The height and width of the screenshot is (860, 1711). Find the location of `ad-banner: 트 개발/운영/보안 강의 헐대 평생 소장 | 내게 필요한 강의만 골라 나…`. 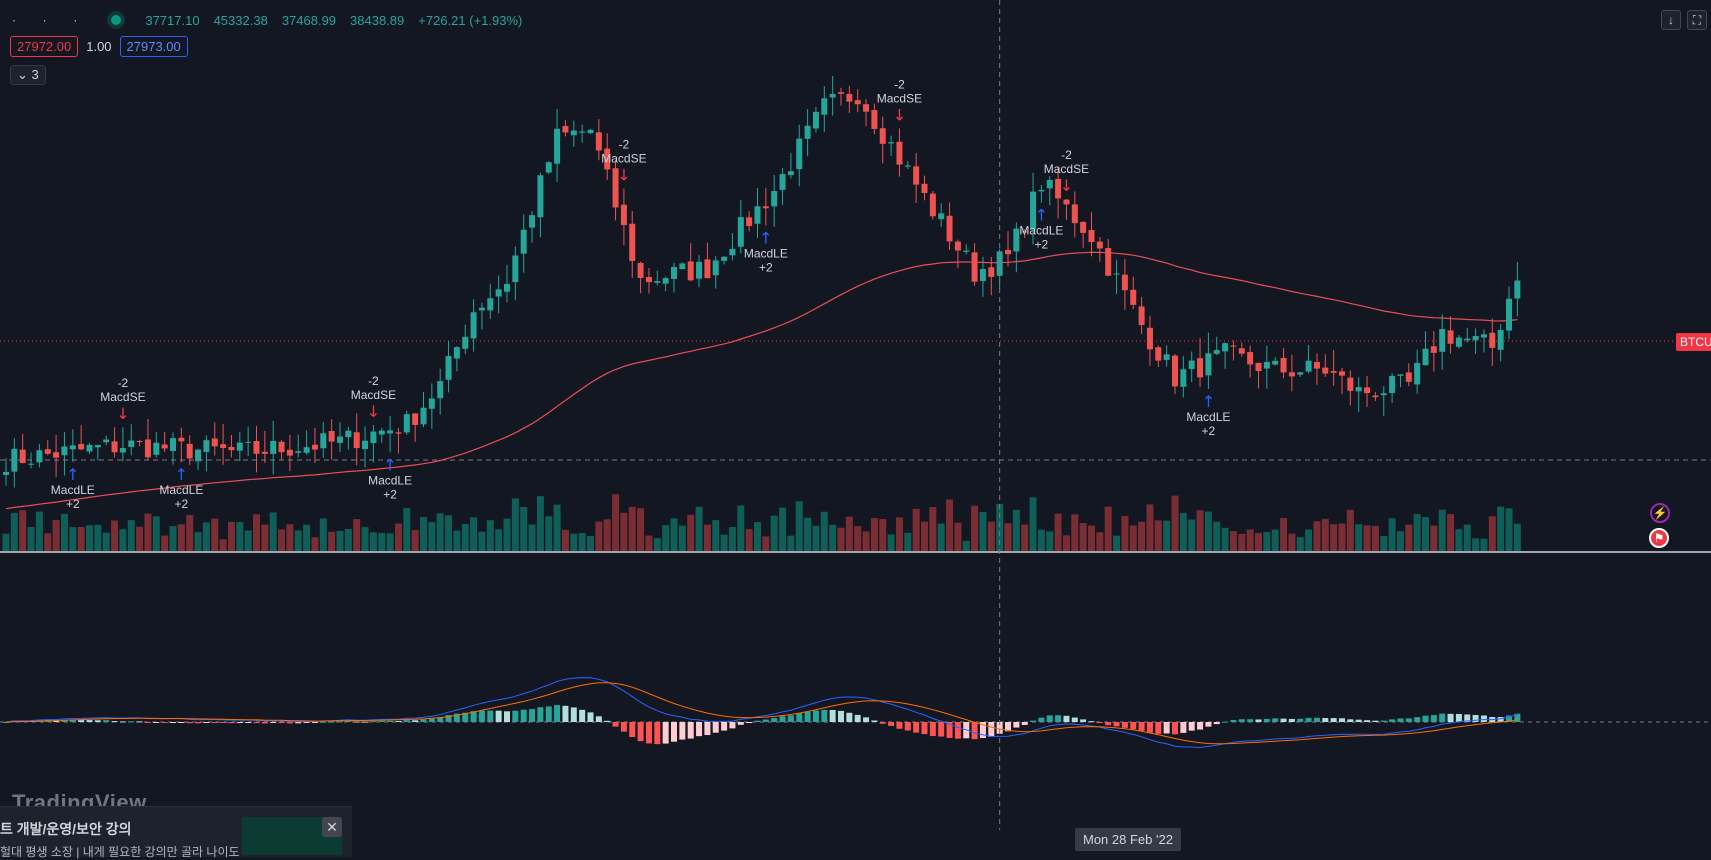

ad-banner: 트 개발/운영/보안 강의 헐대 평생 소장 | 내게 필요한 강의만 골라 나… is located at coordinates (176, 832).